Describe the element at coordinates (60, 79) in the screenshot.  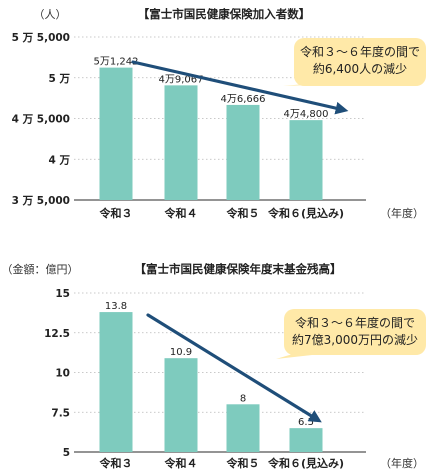
I see `y-tick-label: 5 万` at that location.